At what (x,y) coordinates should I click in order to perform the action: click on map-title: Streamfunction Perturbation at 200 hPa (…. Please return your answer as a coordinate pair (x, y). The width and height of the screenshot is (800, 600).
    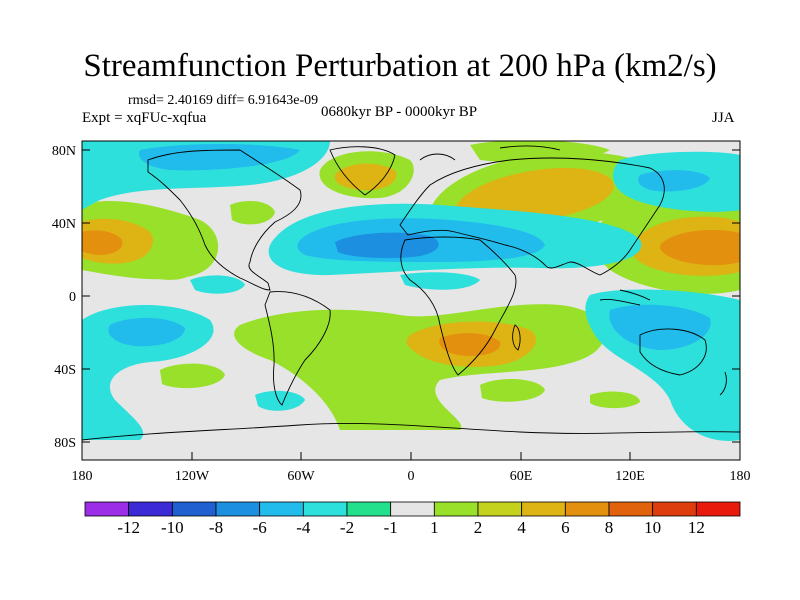
    Looking at the image, I should click on (400, 66).